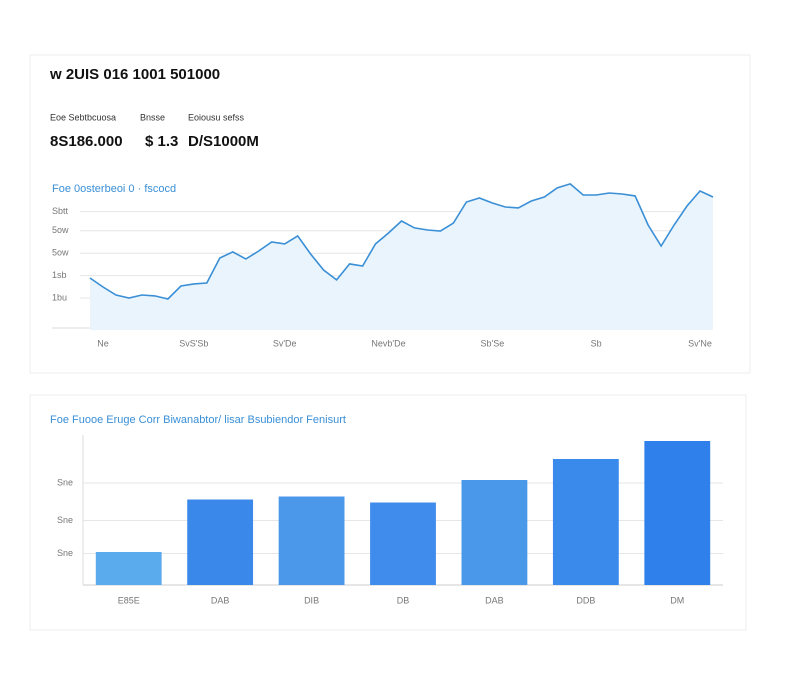 The height and width of the screenshot is (694, 794). I want to click on x-tick-label: Ne, so click(103, 343).